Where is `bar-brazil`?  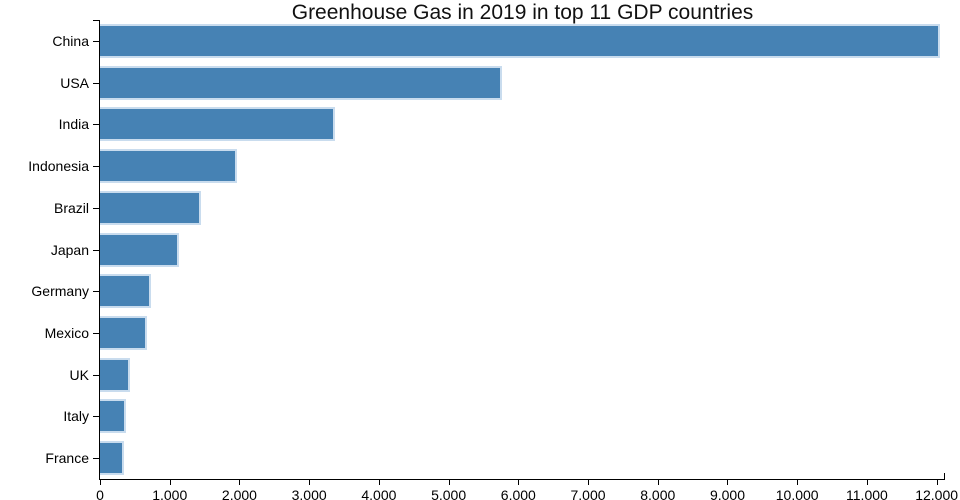
bar-brazil is located at coordinates (151, 207).